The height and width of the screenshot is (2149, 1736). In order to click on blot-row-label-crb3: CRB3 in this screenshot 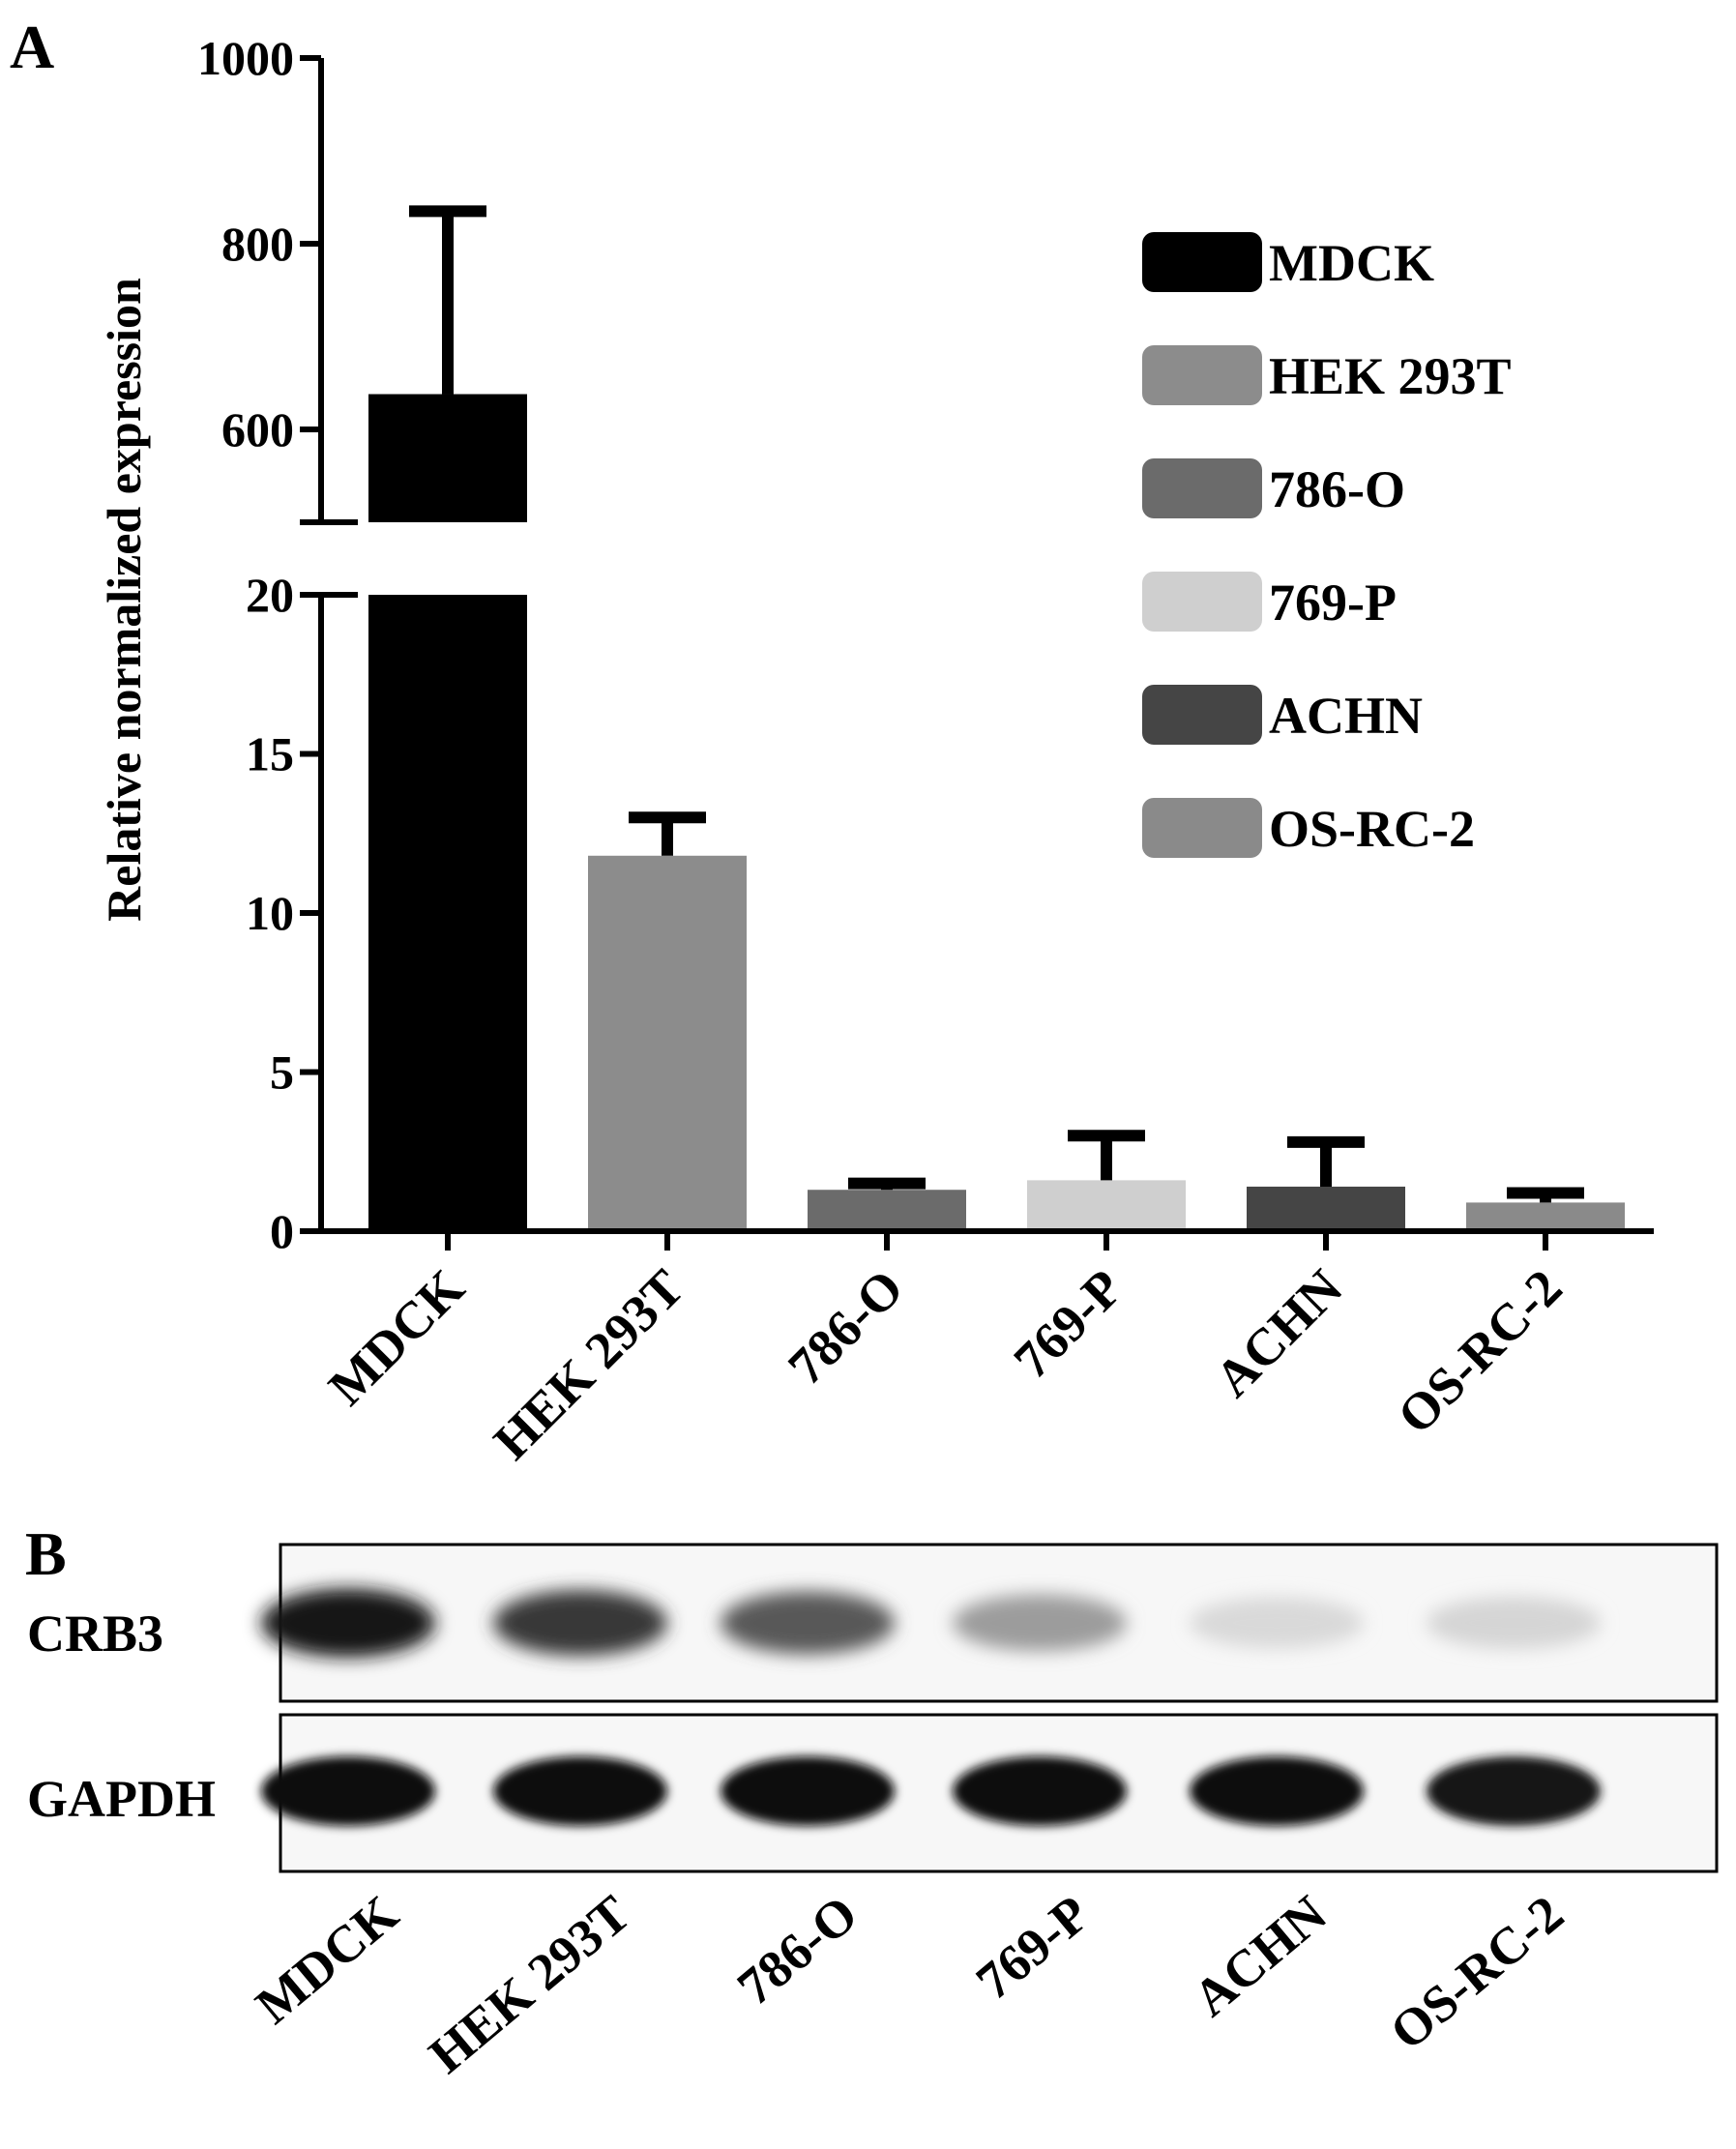, I will do `click(95, 1633)`.